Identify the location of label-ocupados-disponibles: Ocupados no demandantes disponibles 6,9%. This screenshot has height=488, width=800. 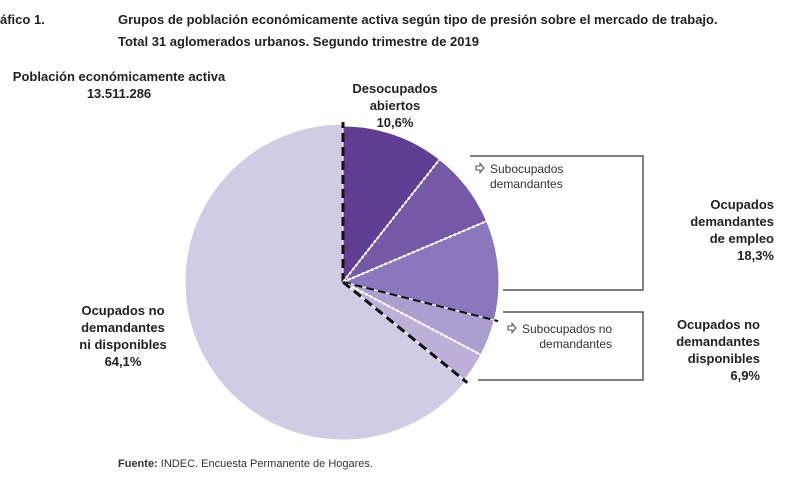
(718, 350).